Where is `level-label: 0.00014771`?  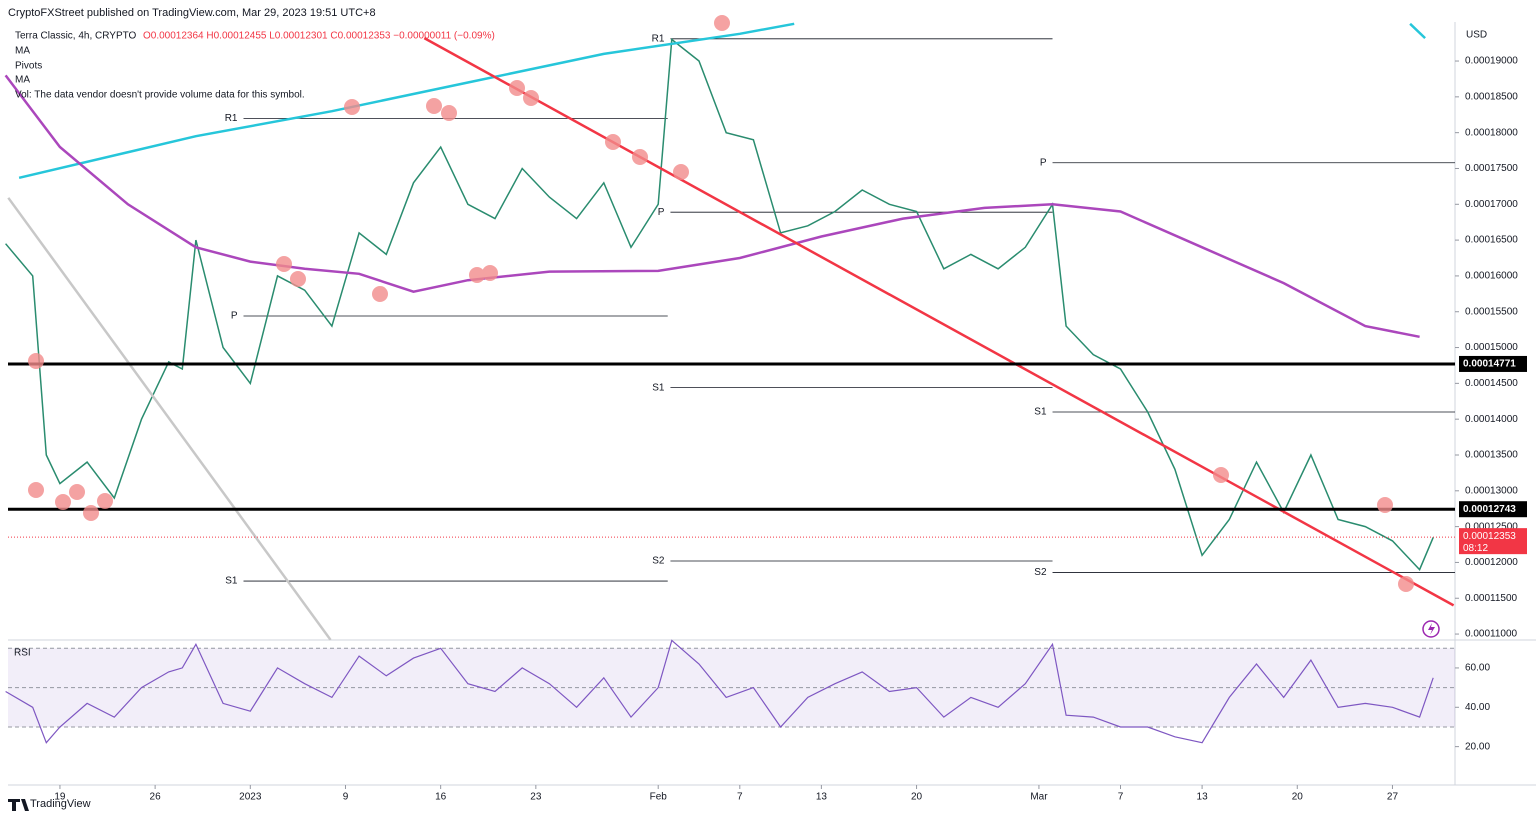 level-label: 0.00014771 is located at coordinates (1489, 364).